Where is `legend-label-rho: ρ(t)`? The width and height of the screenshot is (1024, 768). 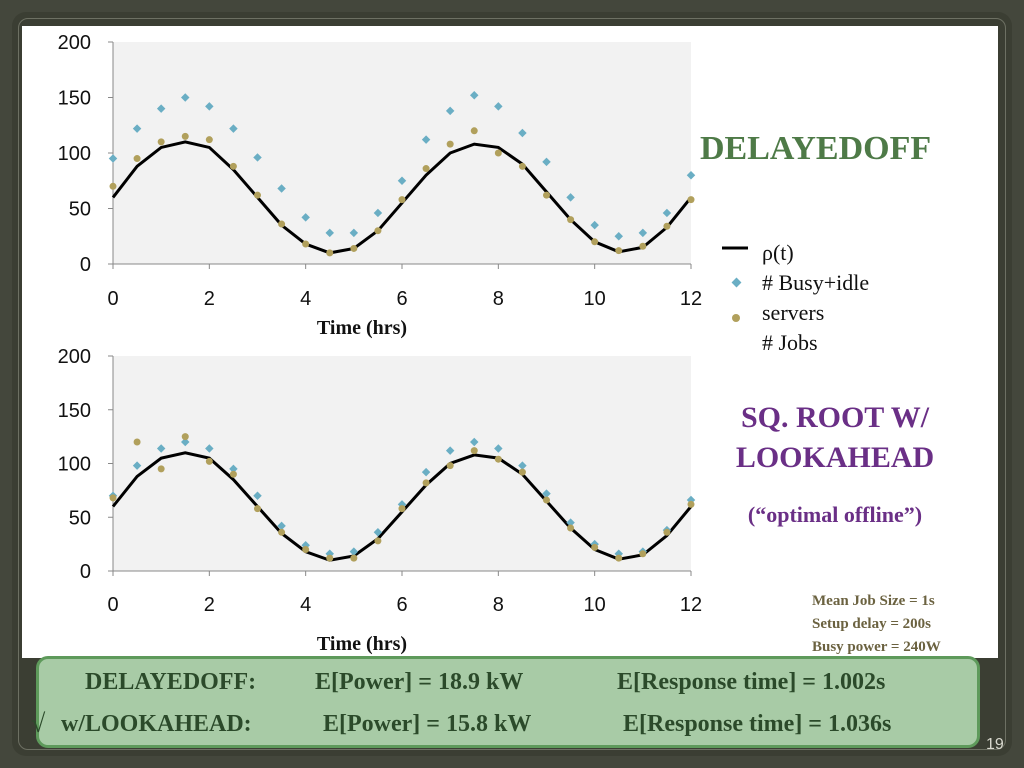 legend-label-rho: ρ(t) is located at coordinates (778, 252).